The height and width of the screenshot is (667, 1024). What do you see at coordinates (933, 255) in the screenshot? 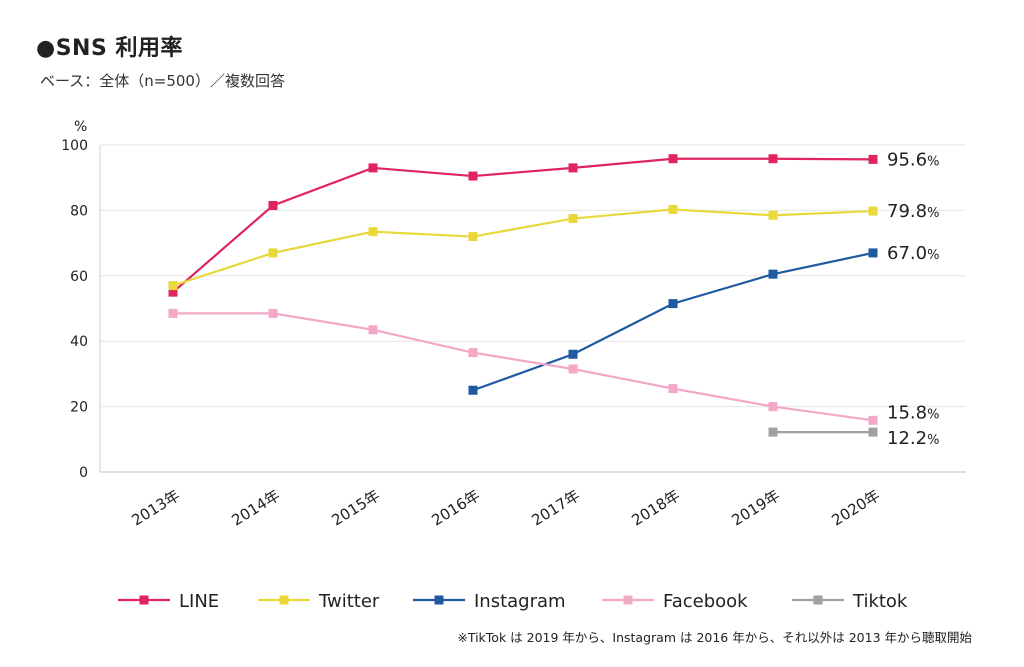
I see `end-unit-instagram: %` at bounding box center [933, 255].